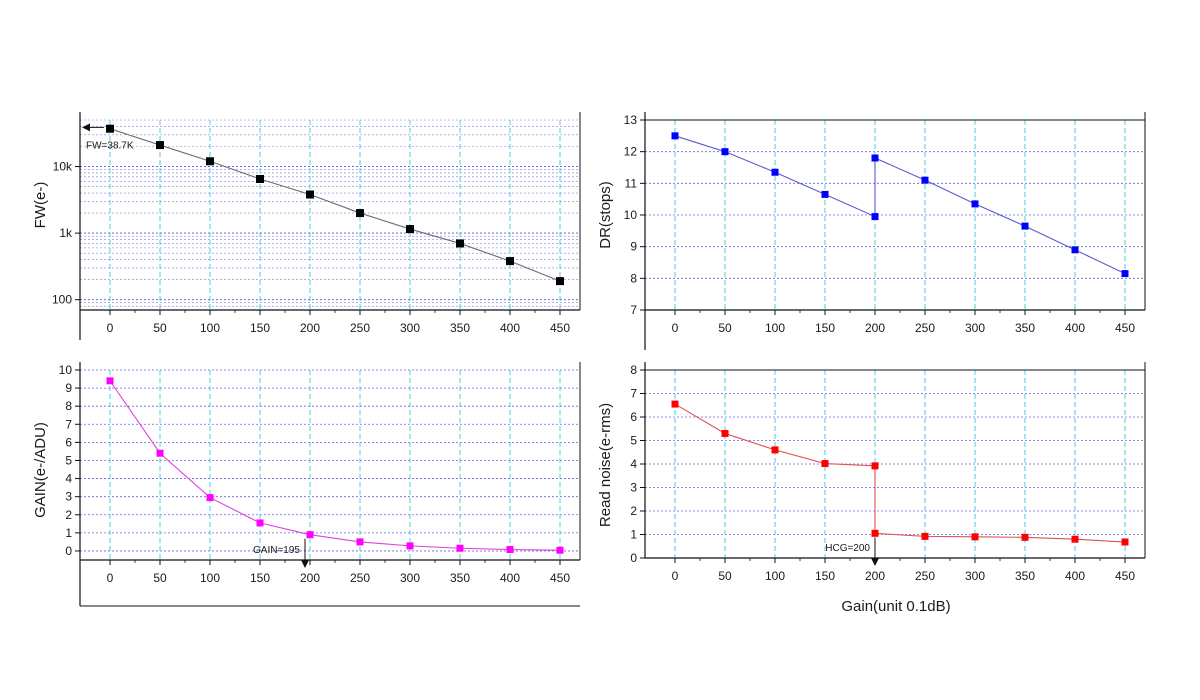 Image resolution: width=1200 pixels, height=700 pixels. I want to click on rn-x-tick-label: 200, so click(875, 576).